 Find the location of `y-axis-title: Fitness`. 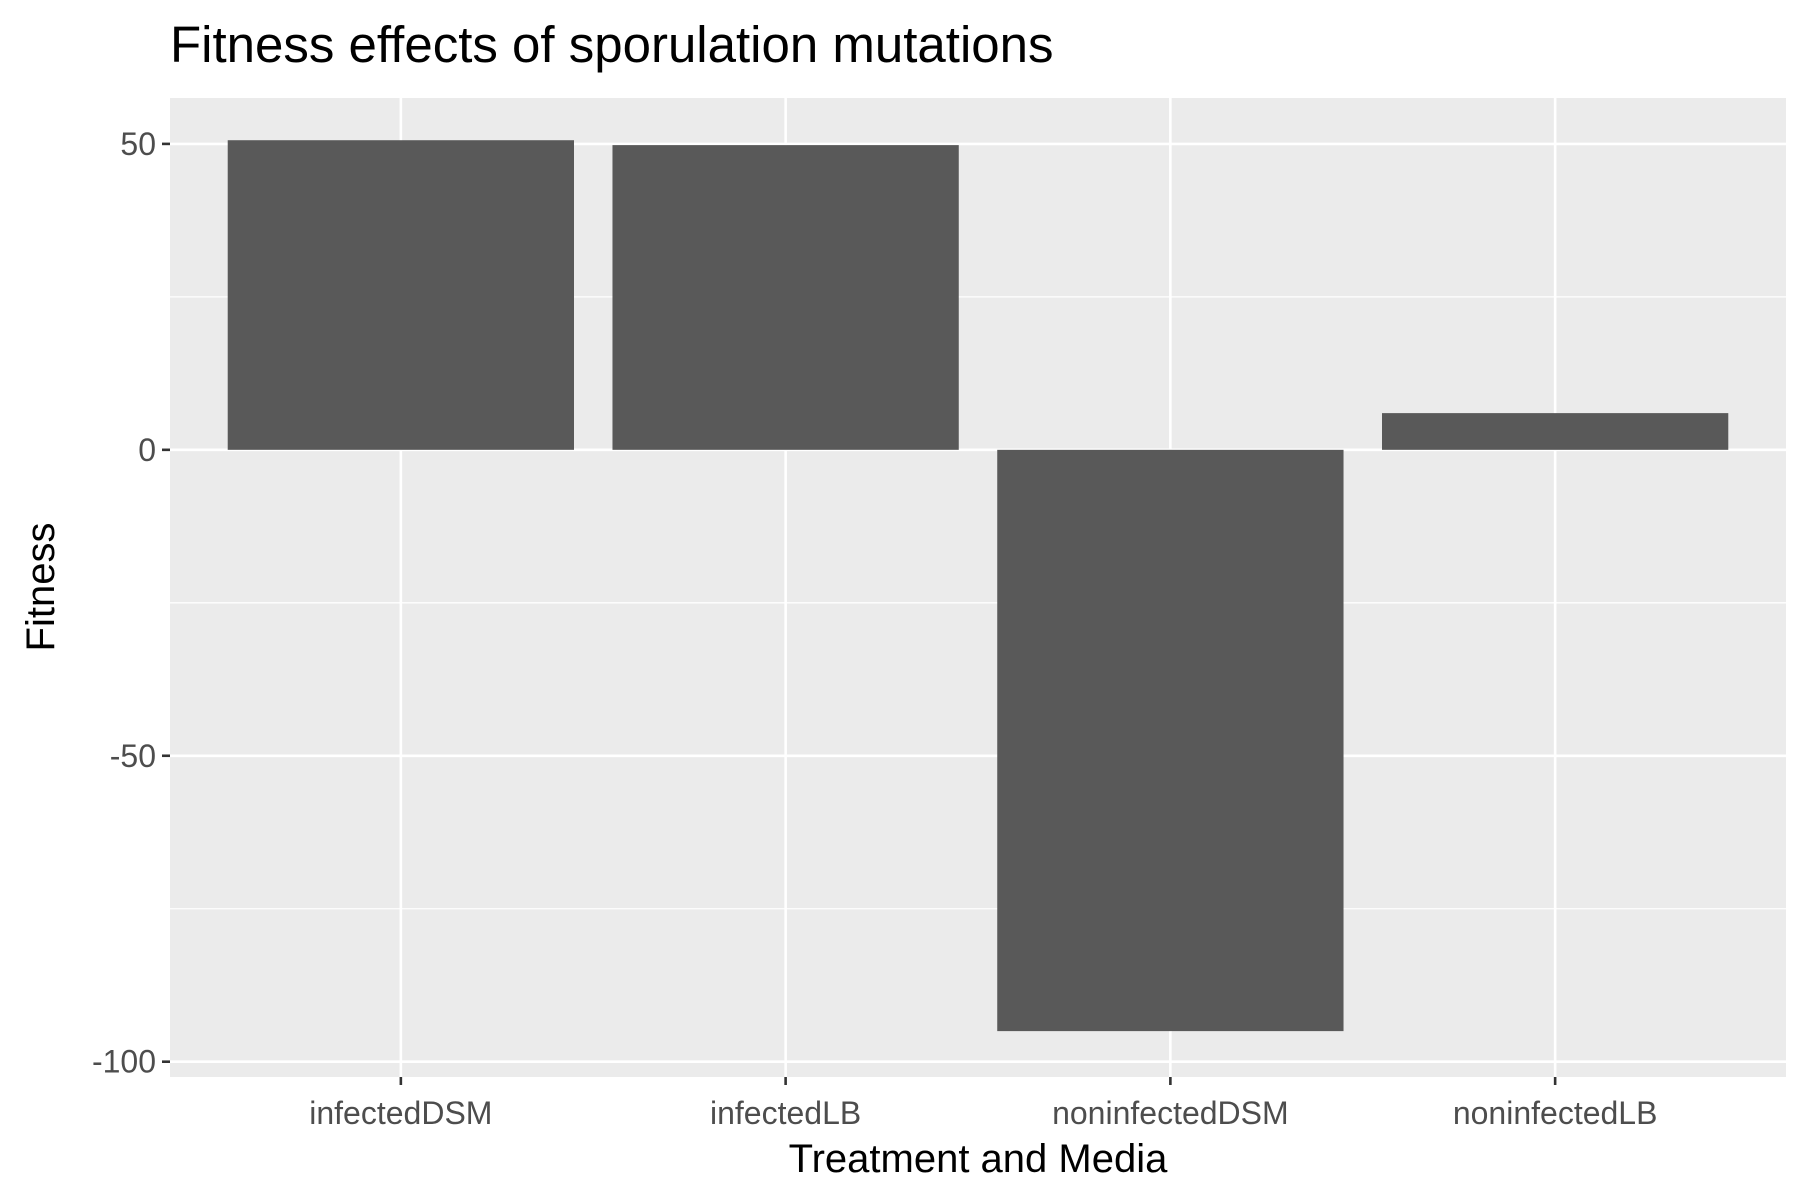

y-axis-title: Fitness is located at coordinates (41, 587).